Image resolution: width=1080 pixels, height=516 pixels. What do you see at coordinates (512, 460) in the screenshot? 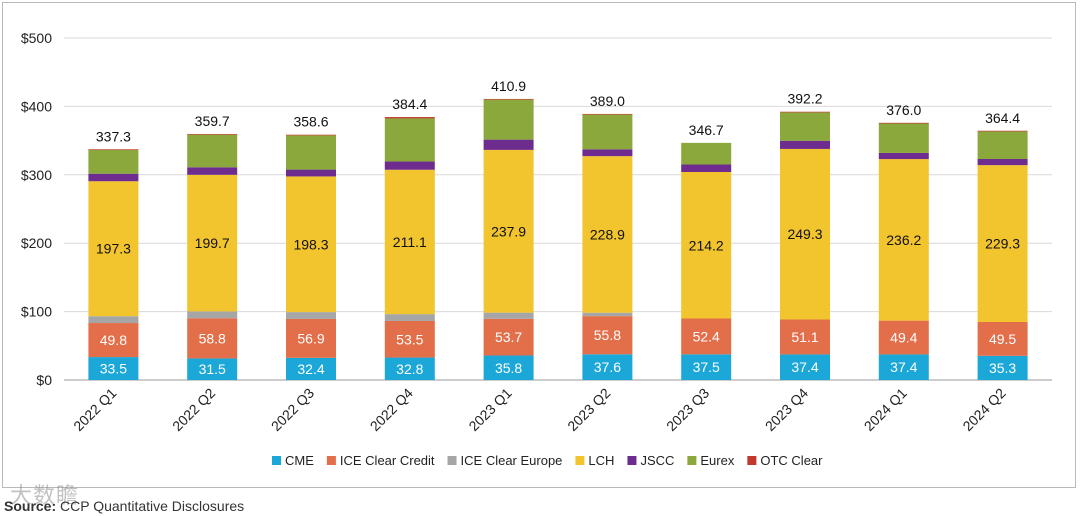
I see `legend-label-ice-clear-europe: ICE Clear Europe` at bounding box center [512, 460].